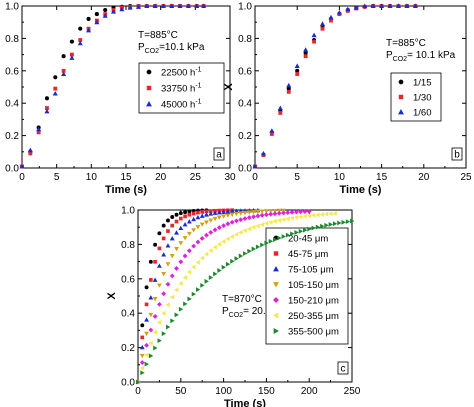 The height and width of the screenshot is (407, 474). What do you see at coordinates (171, 48) in the screenshot?
I see `pressure-annotation: PCO2=10.1 kPa` at bounding box center [171, 48].